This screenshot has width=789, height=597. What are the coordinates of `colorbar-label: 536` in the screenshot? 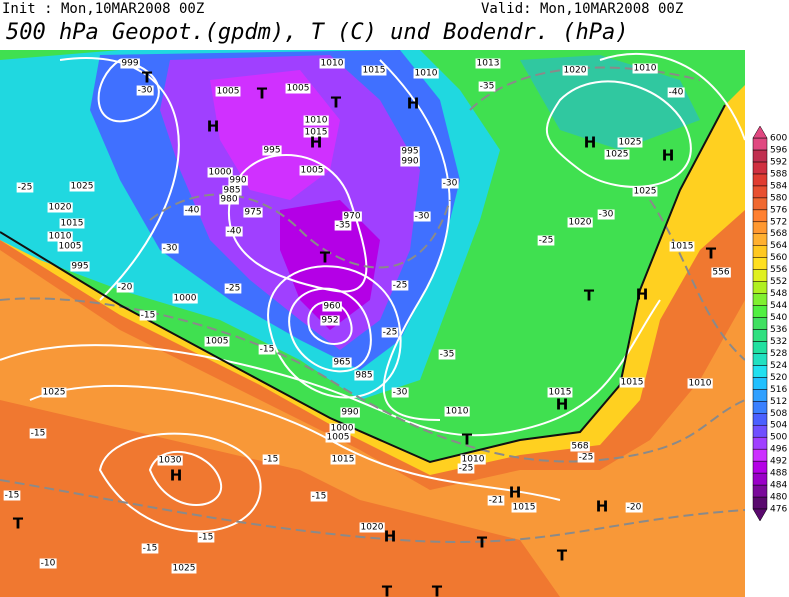 It's located at (778, 330).